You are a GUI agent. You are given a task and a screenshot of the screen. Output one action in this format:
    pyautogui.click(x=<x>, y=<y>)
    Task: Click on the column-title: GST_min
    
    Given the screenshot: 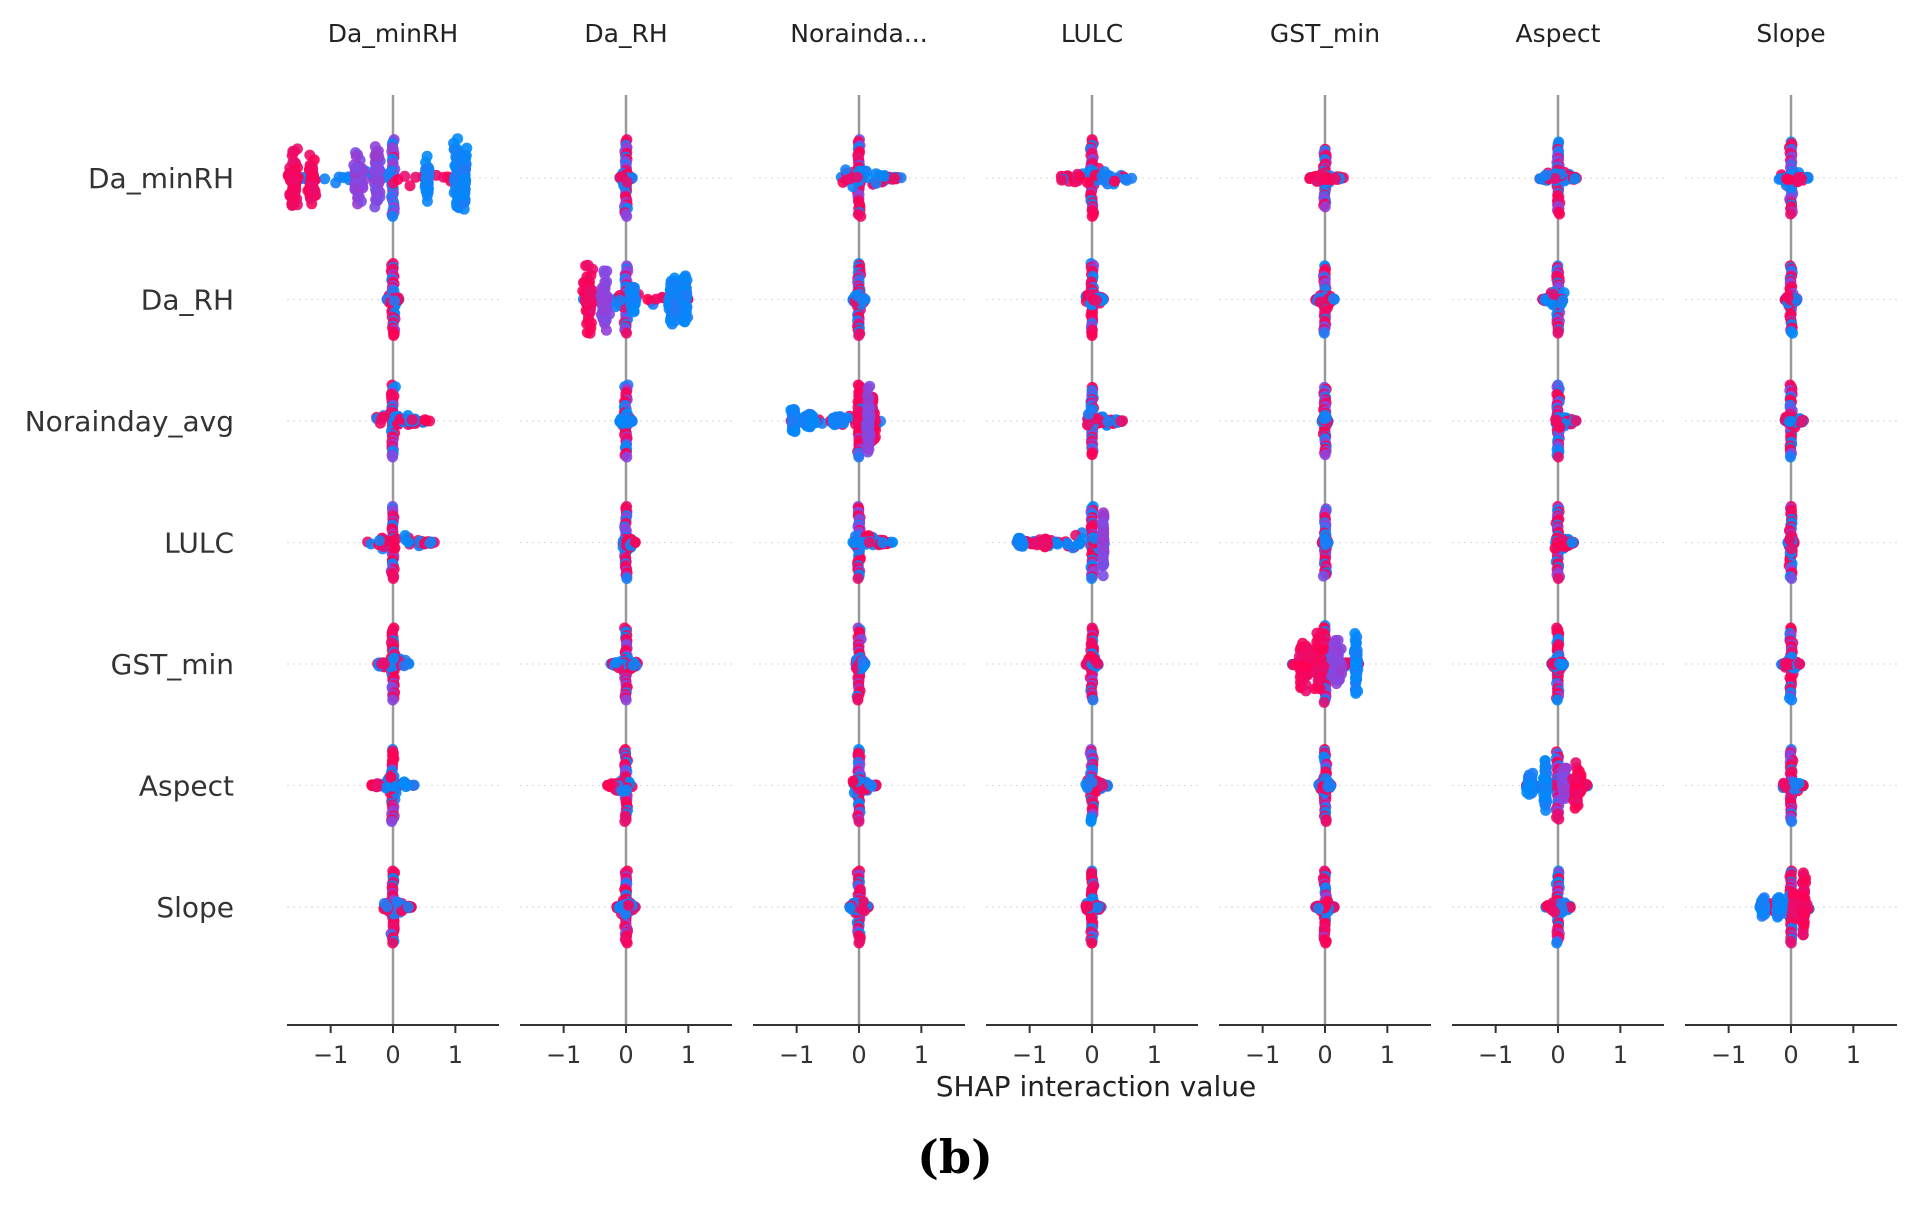 What is the action you would take?
    pyautogui.click(x=1325, y=33)
    